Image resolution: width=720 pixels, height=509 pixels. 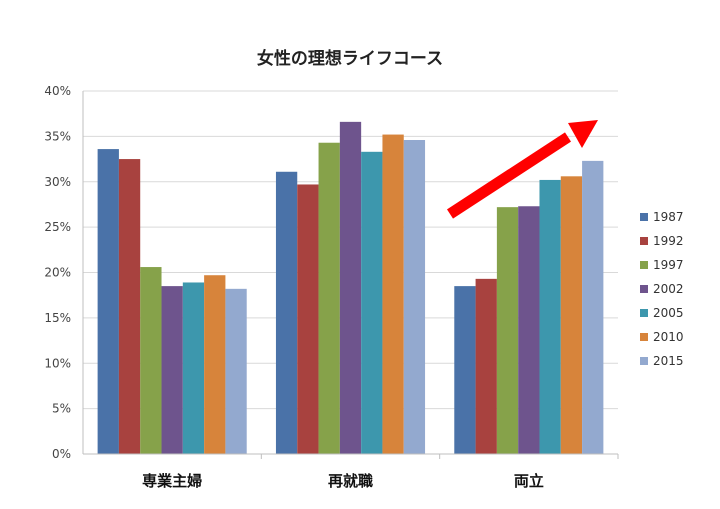 What do you see at coordinates (644, 265) in the screenshot?
I see `legend-swatch-1997` at bounding box center [644, 265].